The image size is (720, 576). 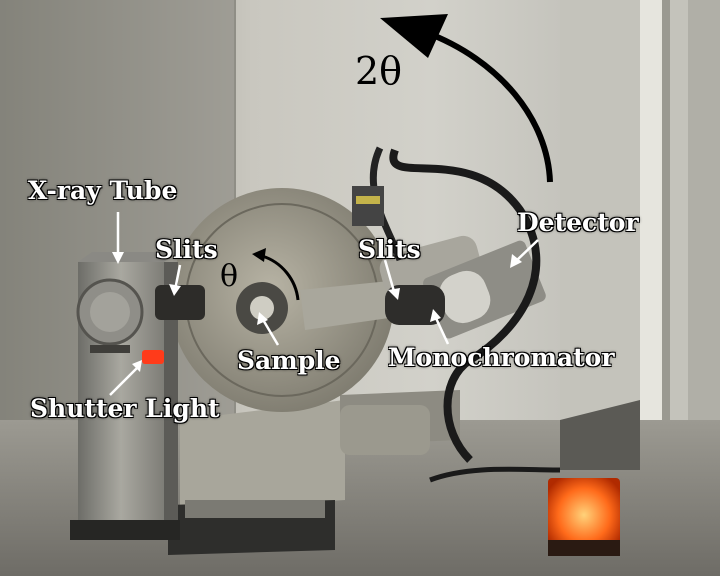 I want to click on slits-right-pointer-head, so click(x=394, y=294).